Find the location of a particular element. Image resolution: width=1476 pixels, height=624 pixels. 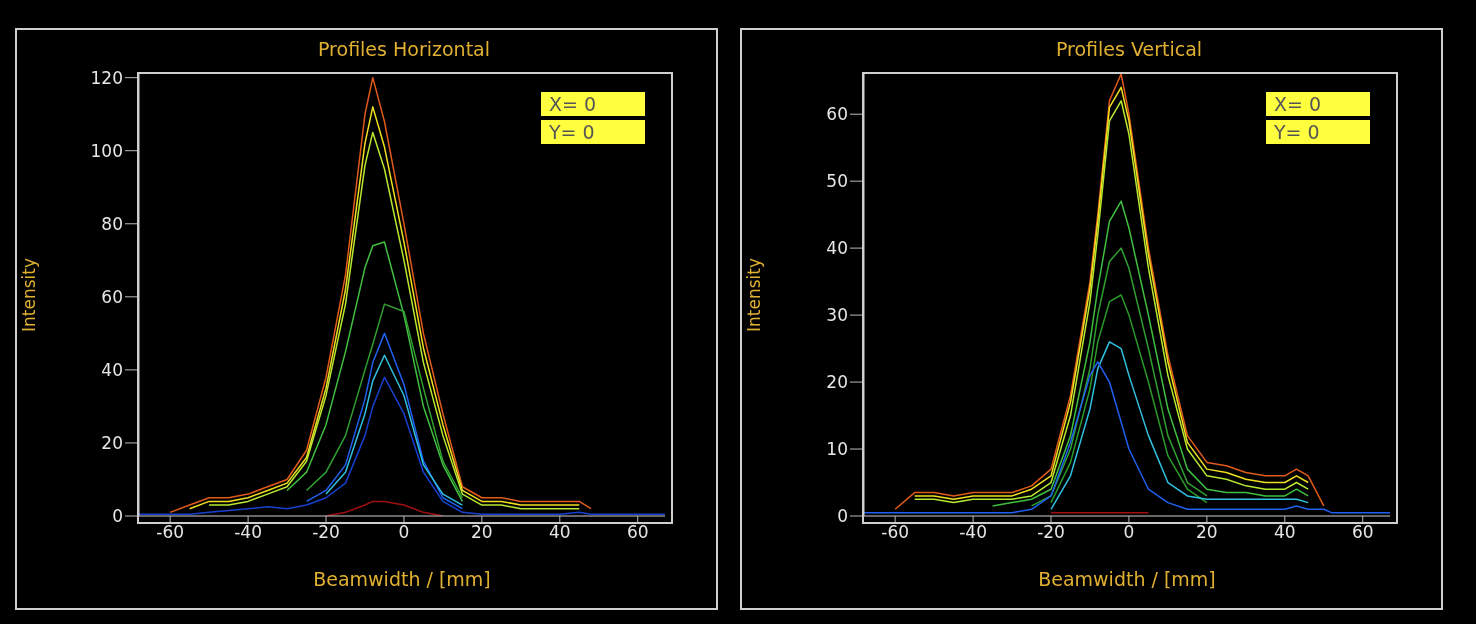

y-tick-label: 120 is located at coordinates (106, 77).